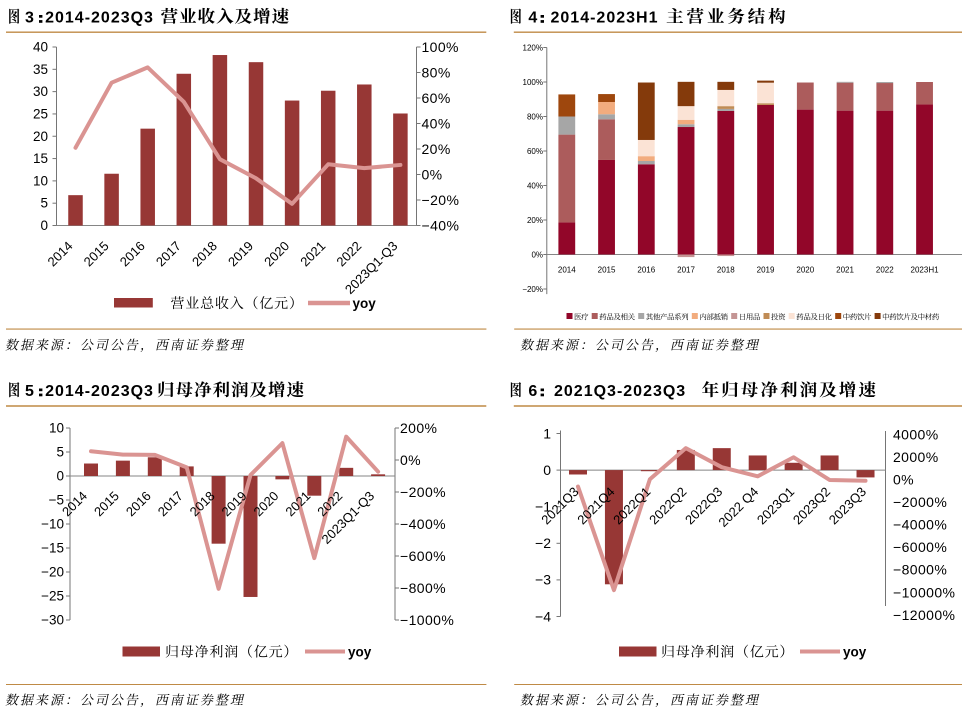 The width and height of the screenshot is (966, 721). What do you see at coordinates (920, 547) in the screenshot?
I see `svg-text: −6000%` at bounding box center [920, 547].